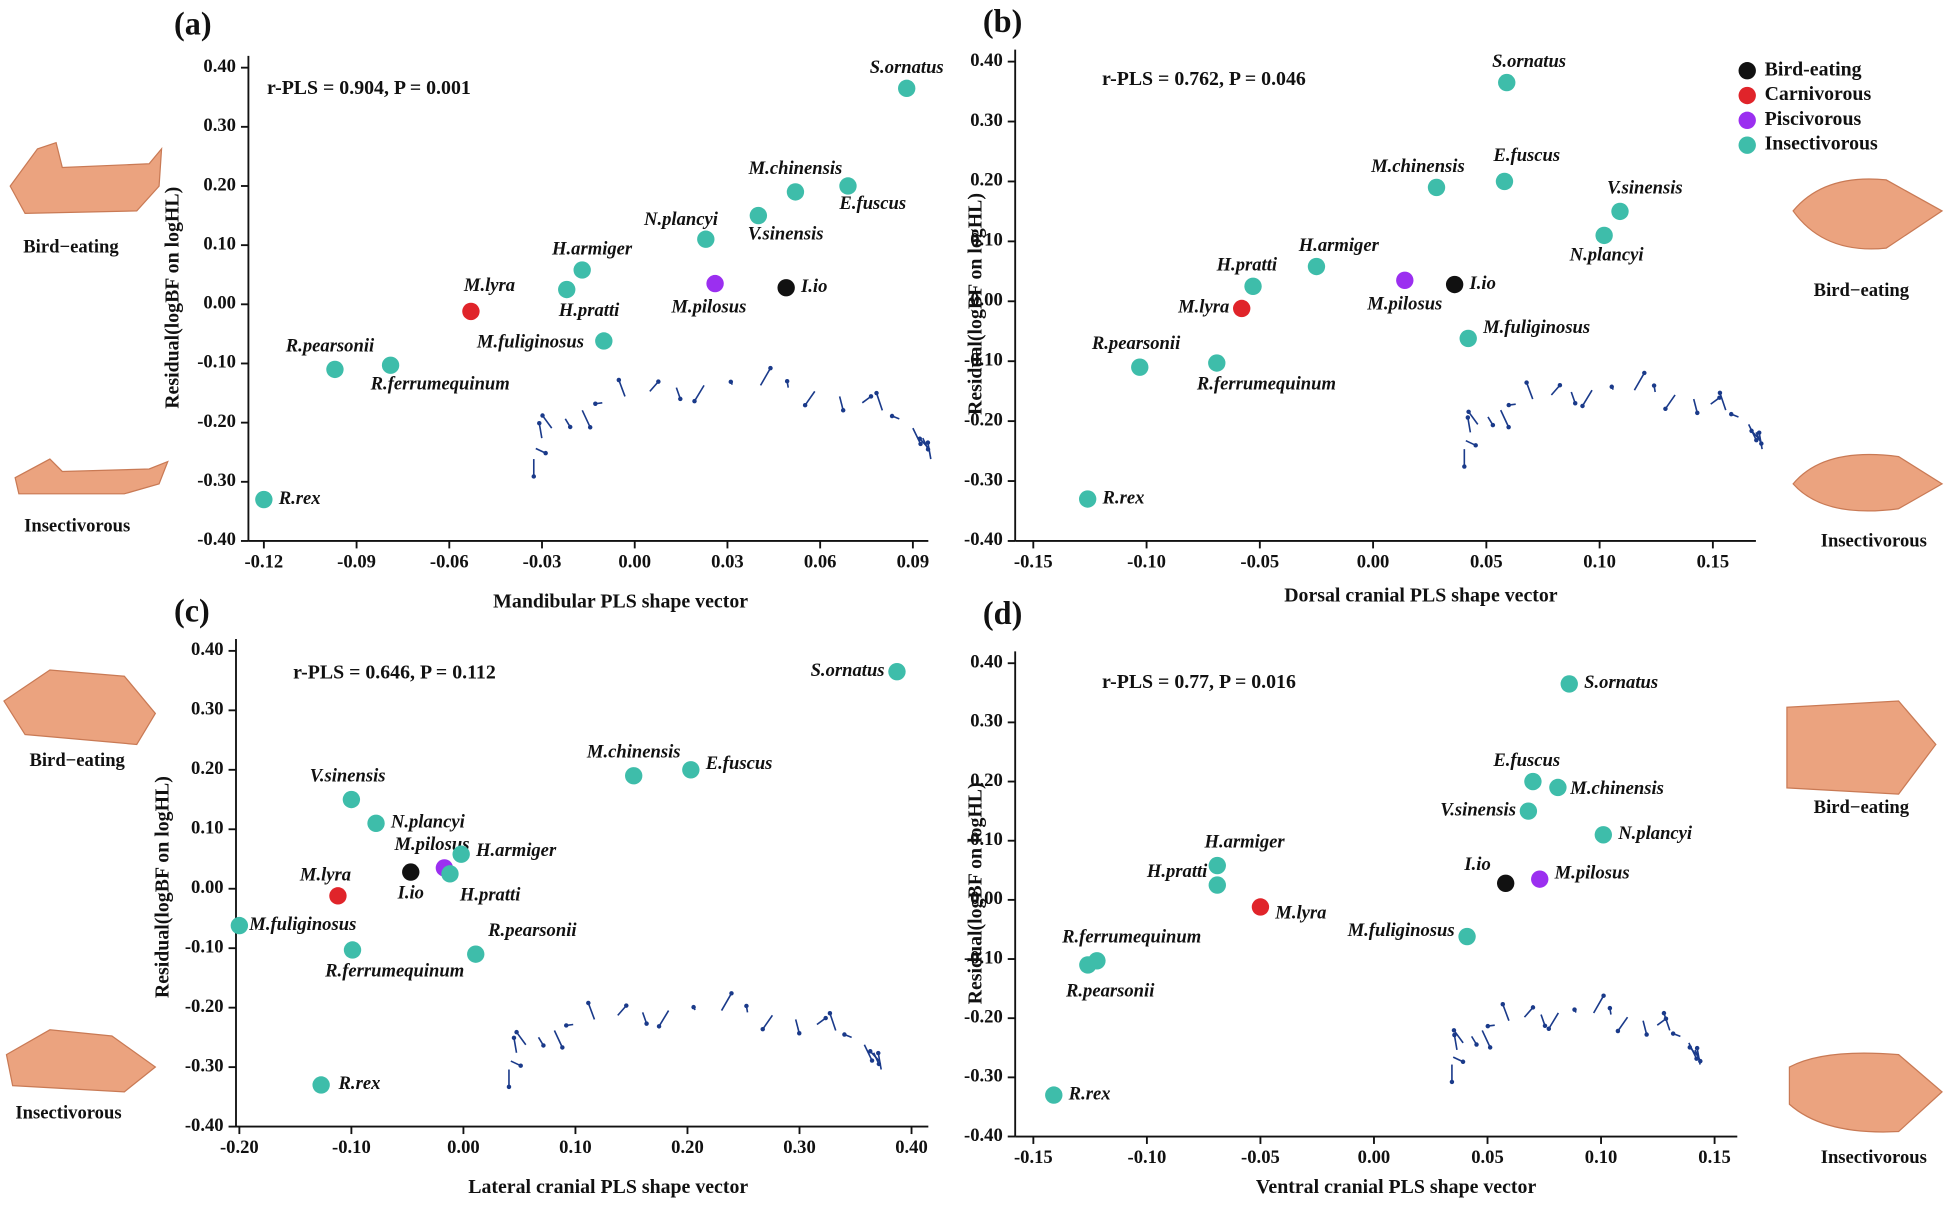 This screenshot has height=1206, width=1946. What do you see at coordinates (1487, 1157) in the screenshot?
I see `x-tick-label: 0.05` at bounding box center [1487, 1157].